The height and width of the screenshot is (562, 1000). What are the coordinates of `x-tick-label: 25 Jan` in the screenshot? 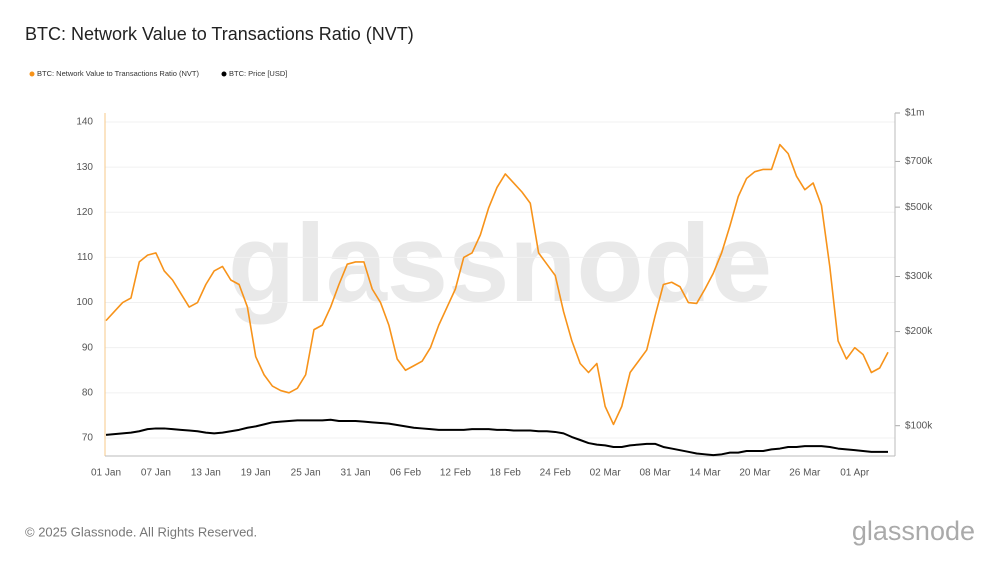 It's located at (306, 473).